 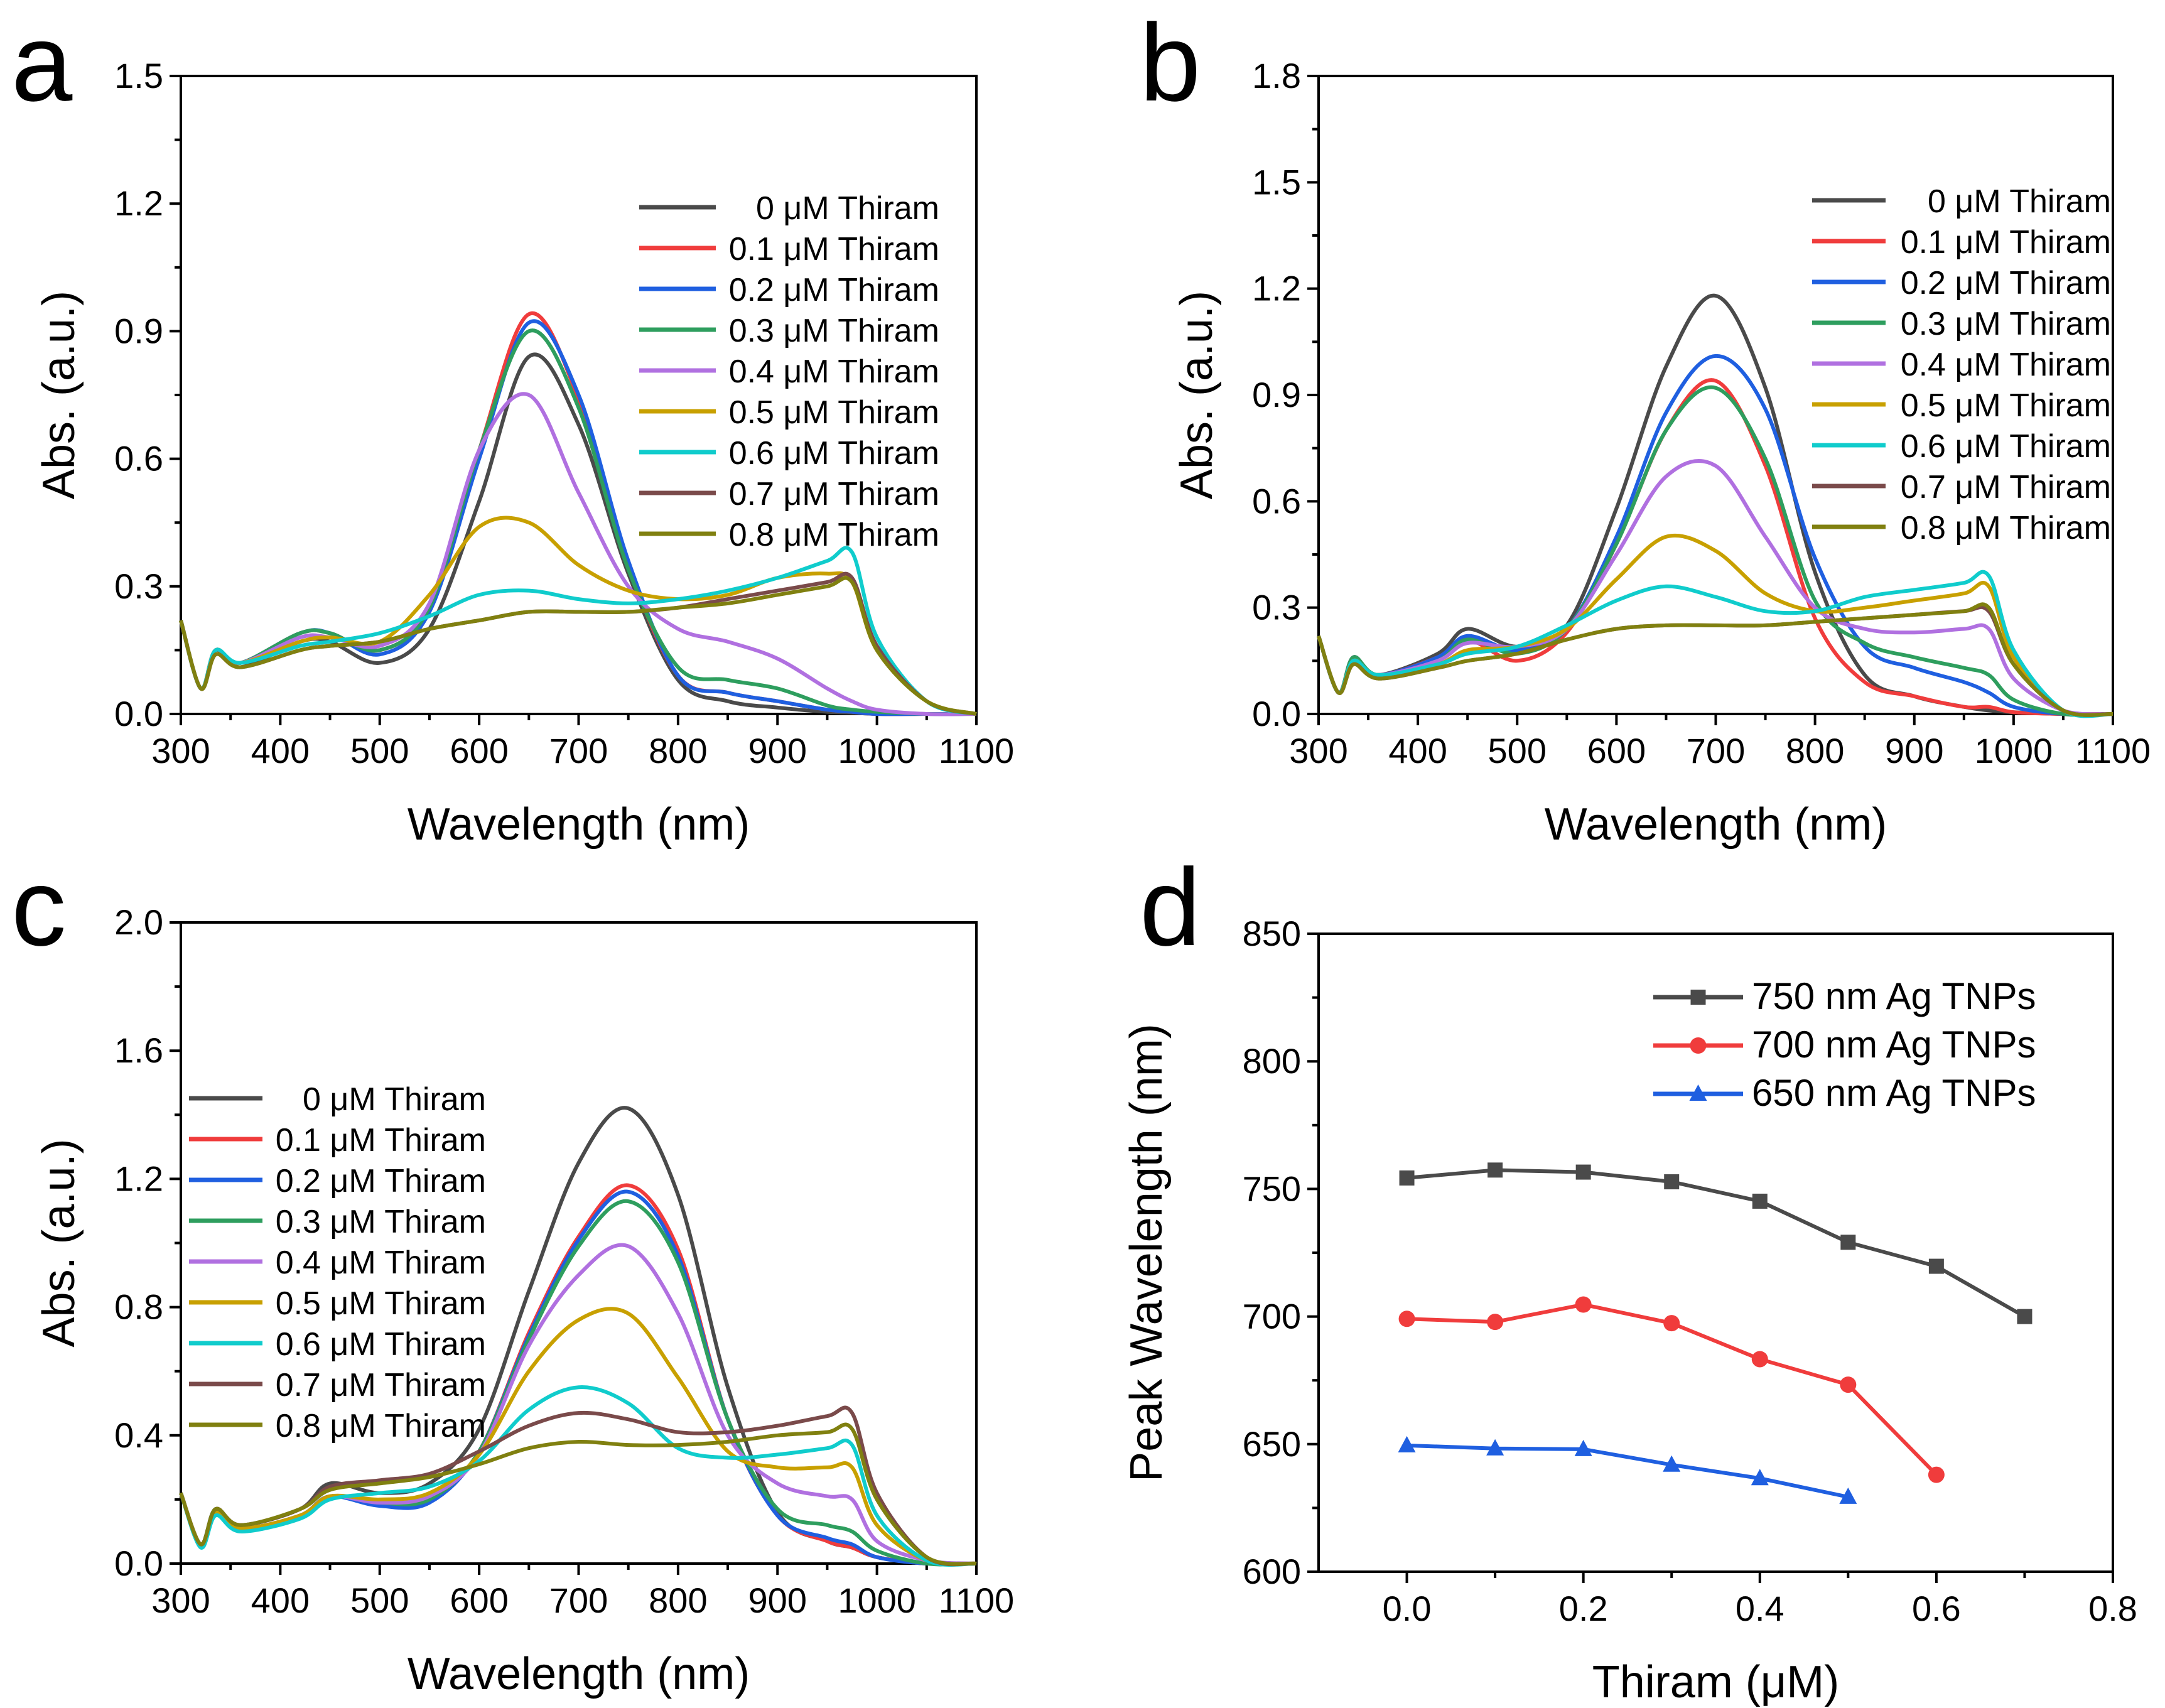 What do you see at coordinates (1894, 1093) in the screenshot?
I see `legend-label: 650 nm Ag TNPs` at bounding box center [1894, 1093].